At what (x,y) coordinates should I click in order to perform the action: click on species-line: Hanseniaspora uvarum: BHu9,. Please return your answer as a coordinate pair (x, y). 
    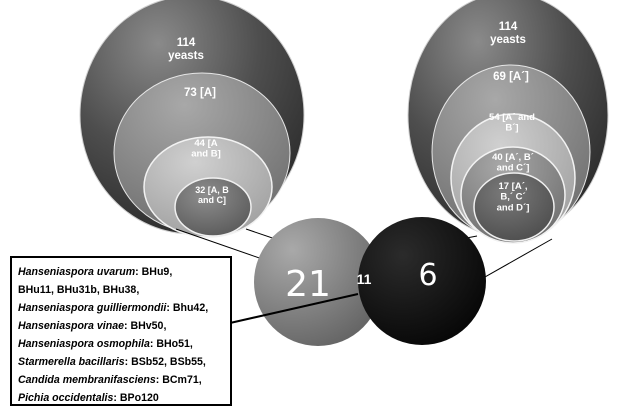
    Looking at the image, I should click on (122, 272).